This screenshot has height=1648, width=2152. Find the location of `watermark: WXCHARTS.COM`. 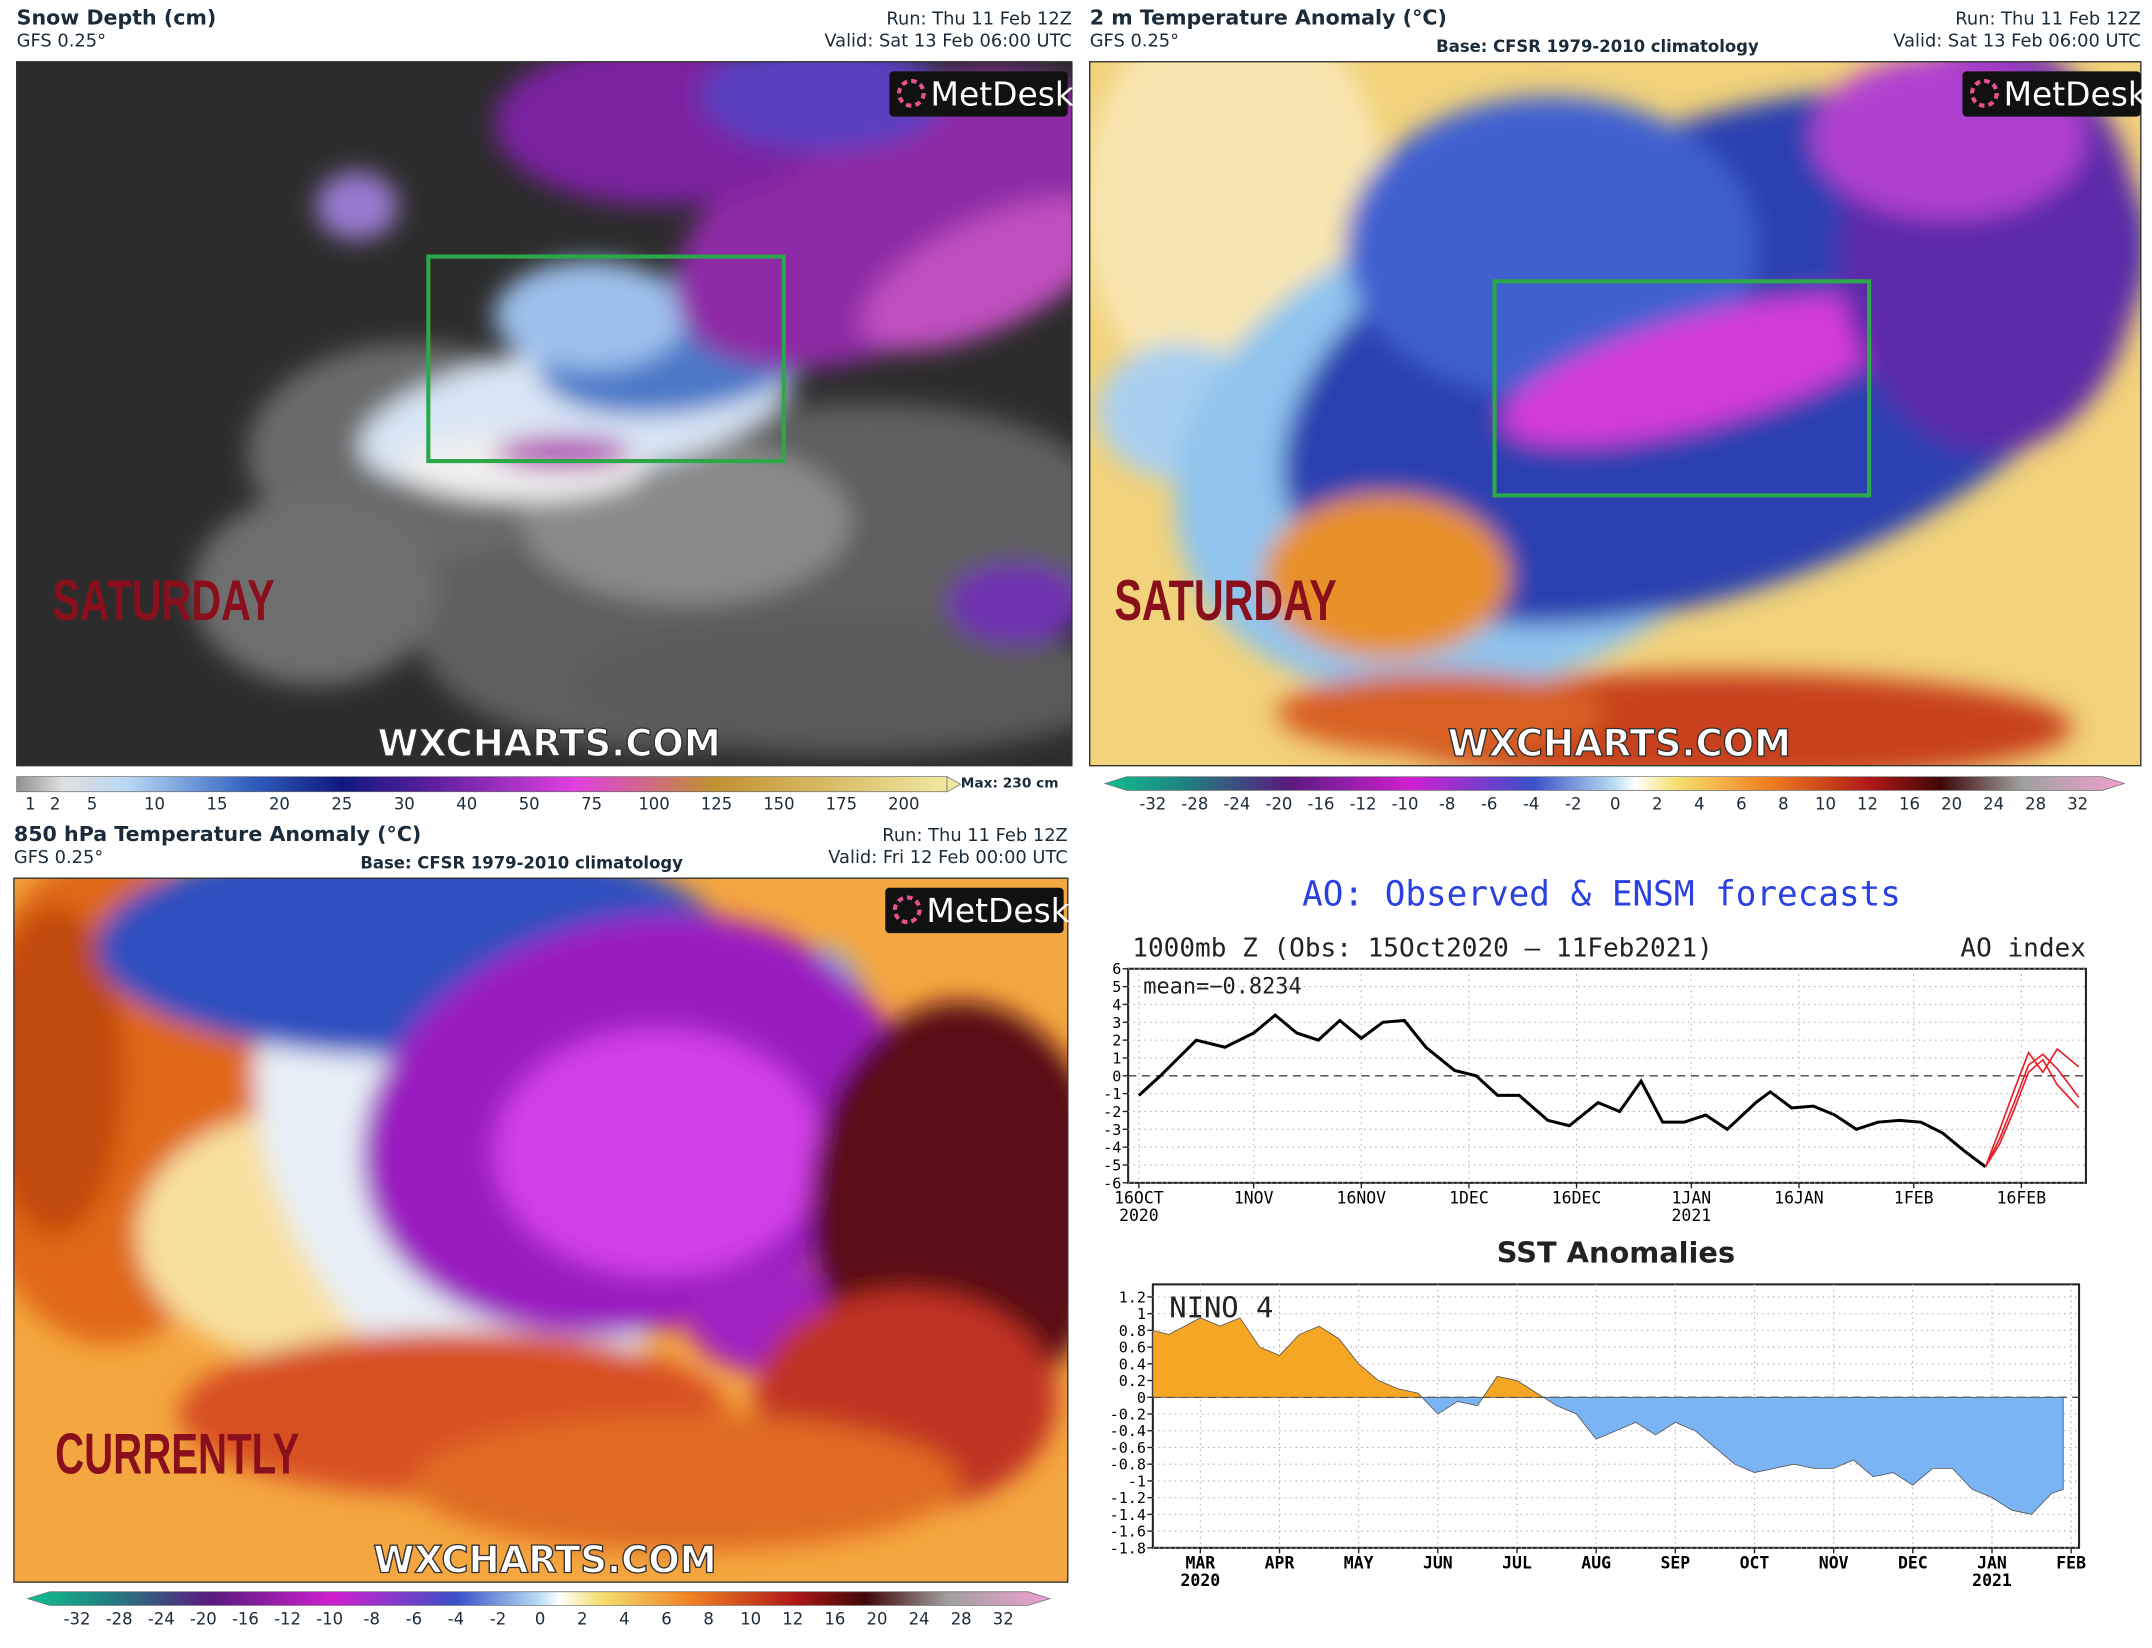

watermark: WXCHARTS.COM is located at coordinates (548, 743).